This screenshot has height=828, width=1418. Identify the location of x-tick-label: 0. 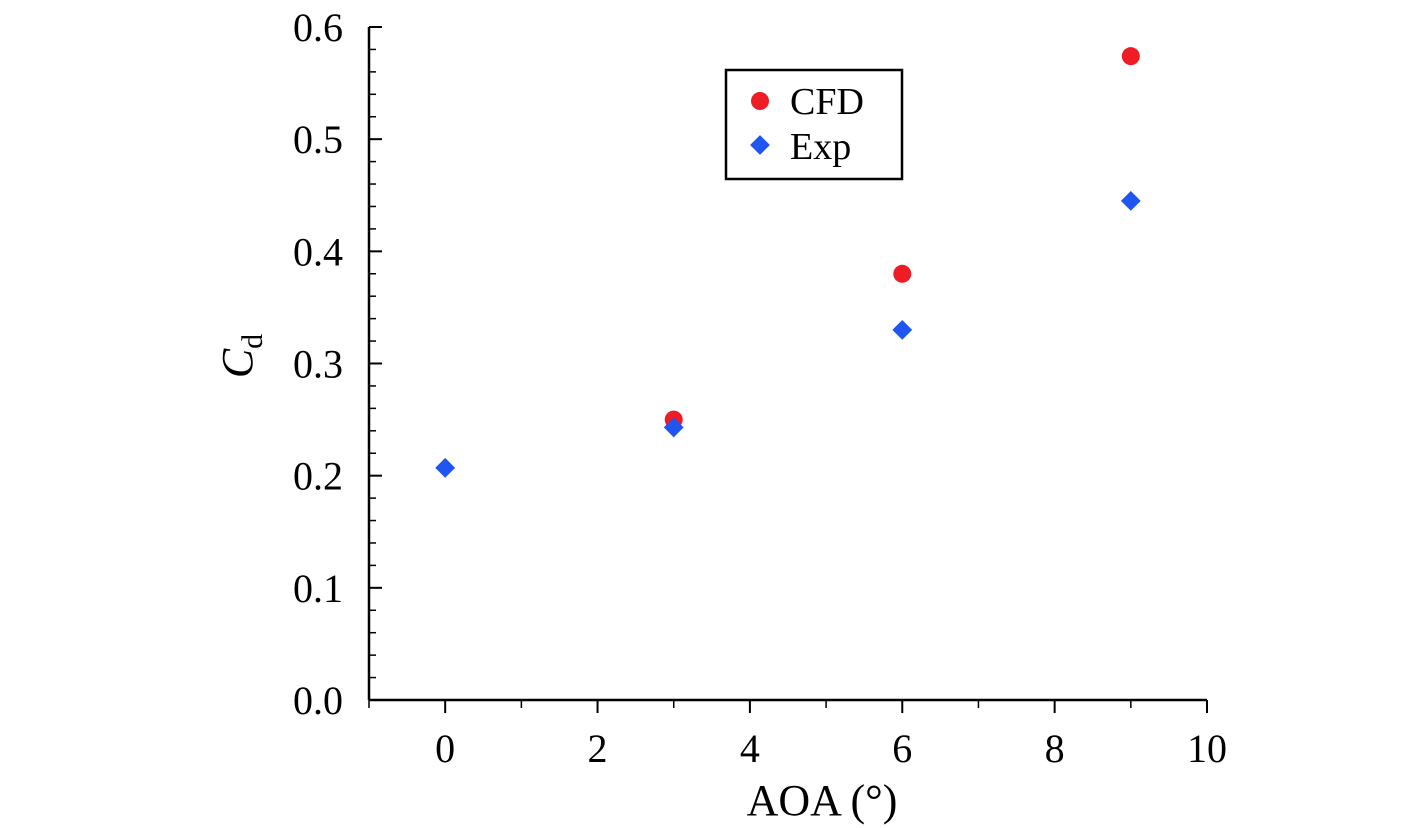
(445, 748).